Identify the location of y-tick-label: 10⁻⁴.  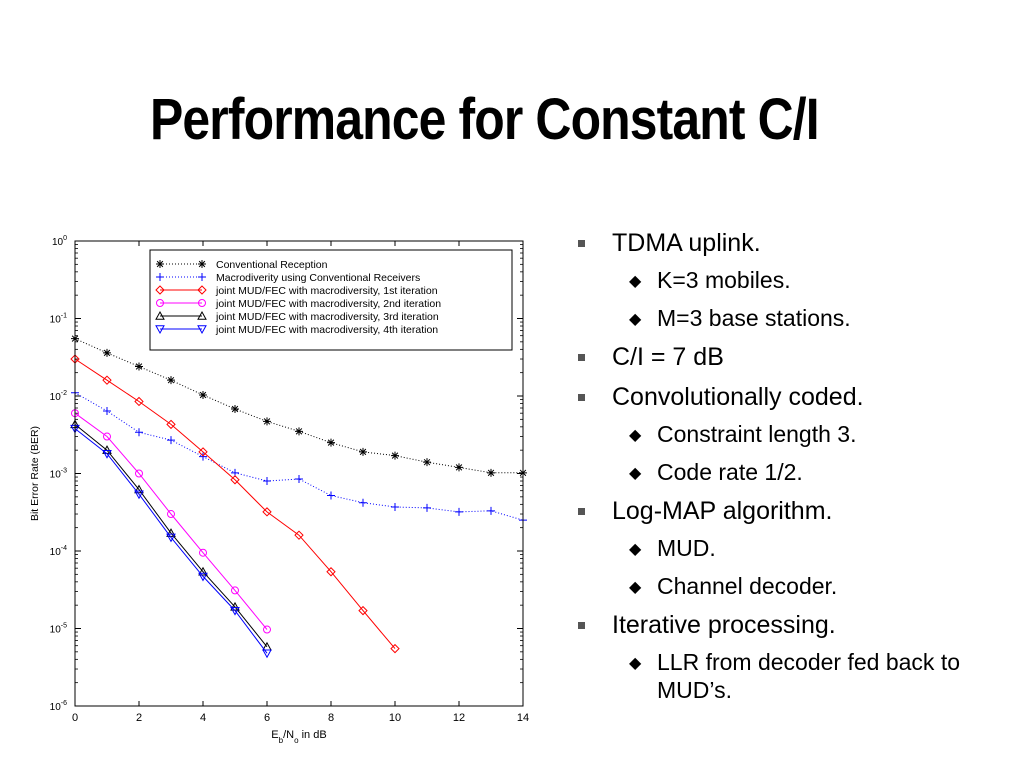
(58, 551).